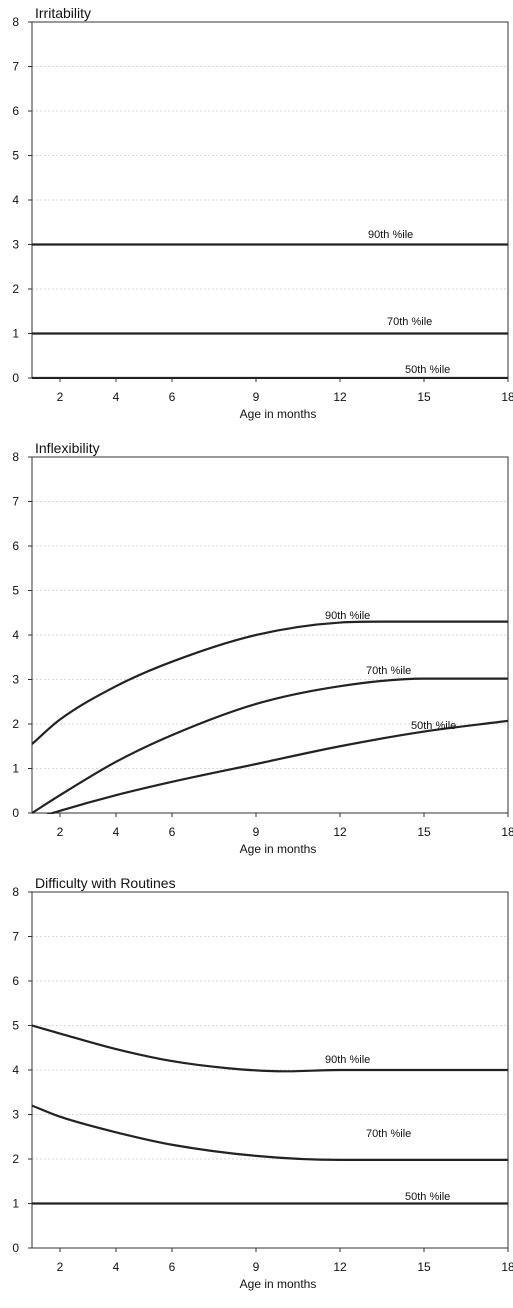 The width and height of the screenshot is (513, 1308). What do you see at coordinates (105, 883) in the screenshot?
I see `chart-title: Difficulty with Routines` at bounding box center [105, 883].